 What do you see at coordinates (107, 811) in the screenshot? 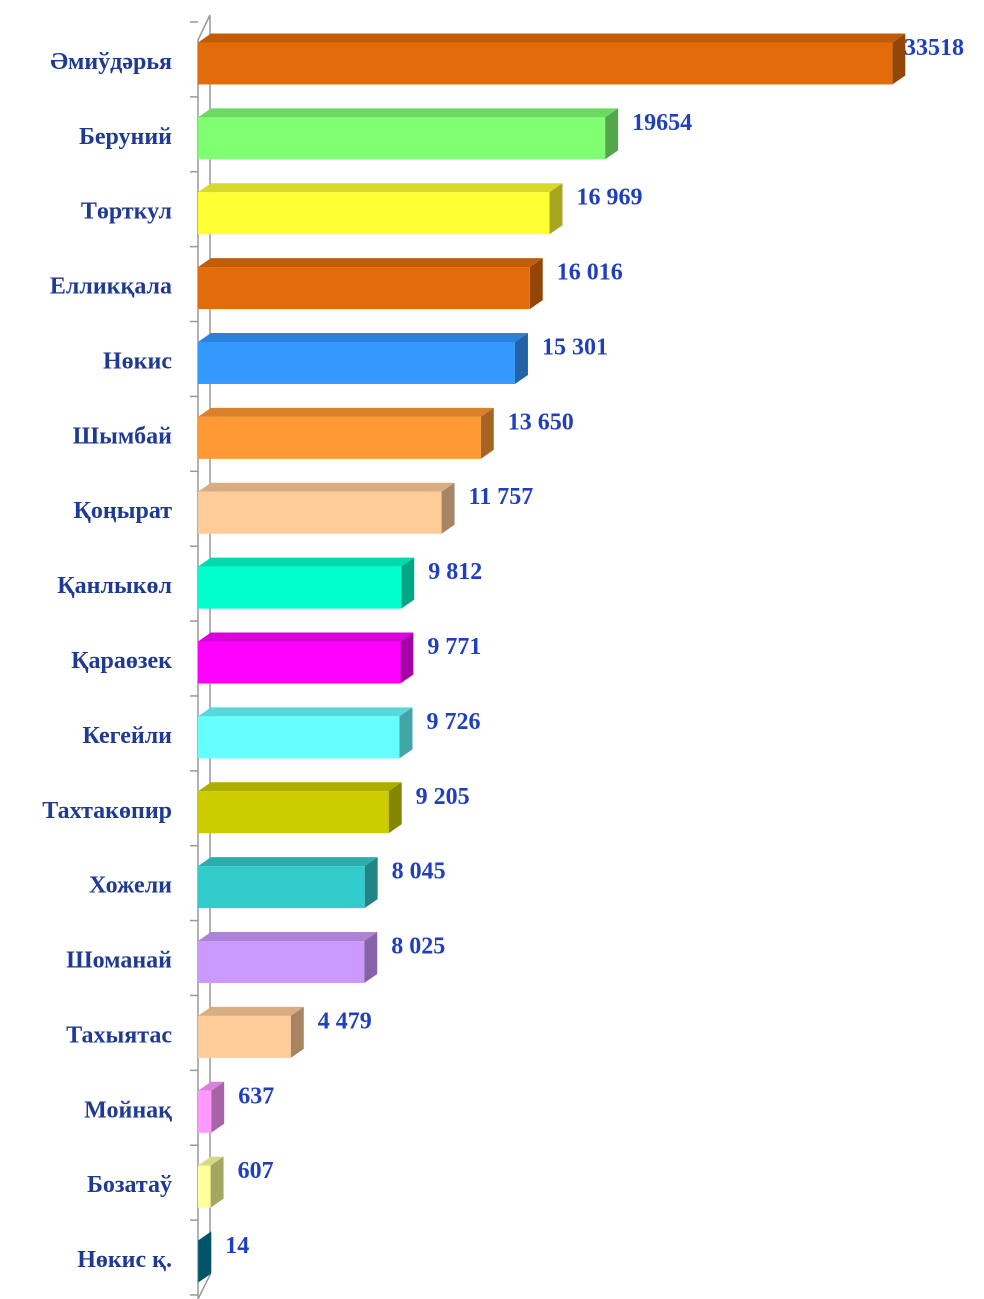
I see `y-tick-label: Тахтакөпир` at bounding box center [107, 811].